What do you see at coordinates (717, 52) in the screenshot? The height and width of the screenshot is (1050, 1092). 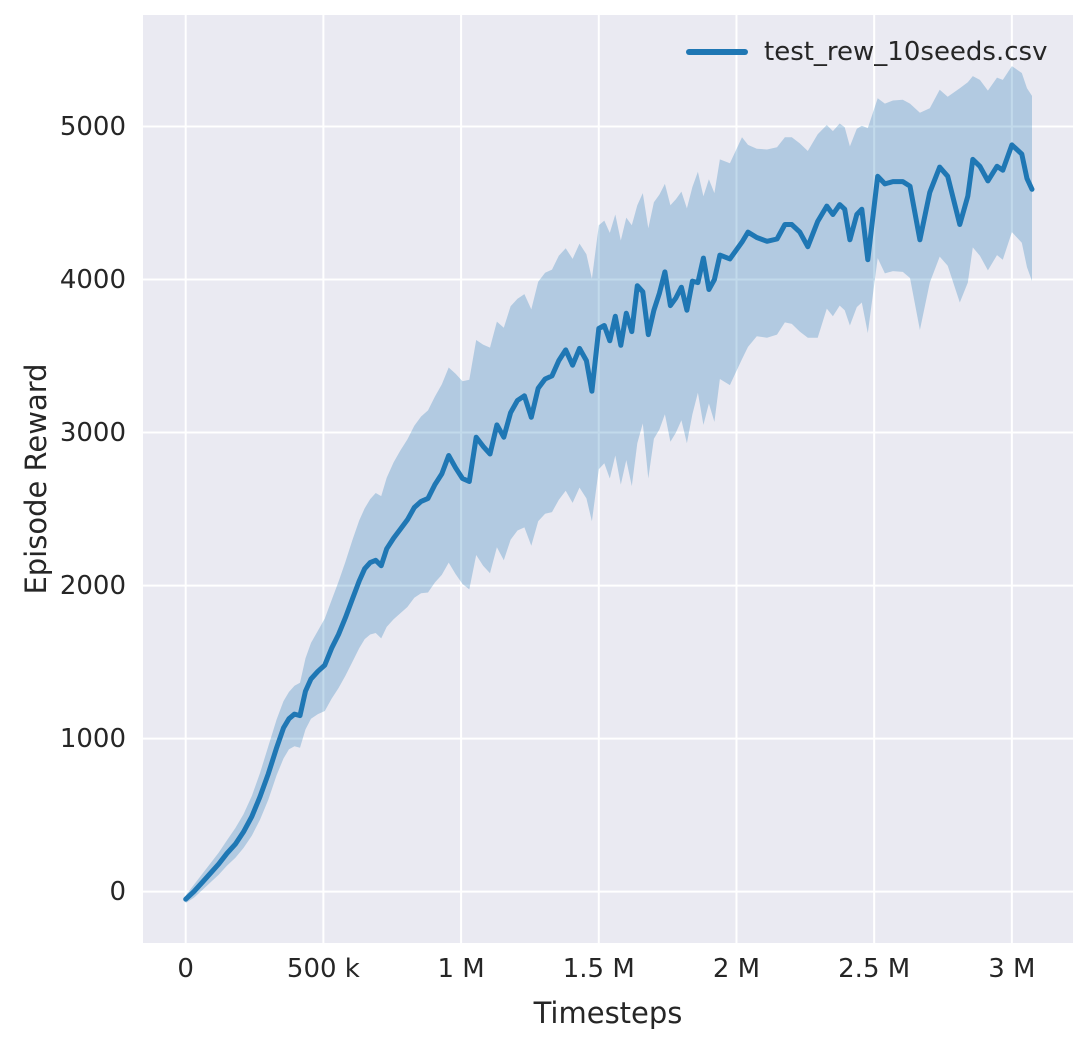 I see `legend-line-icon` at bounding box center [717, 52].